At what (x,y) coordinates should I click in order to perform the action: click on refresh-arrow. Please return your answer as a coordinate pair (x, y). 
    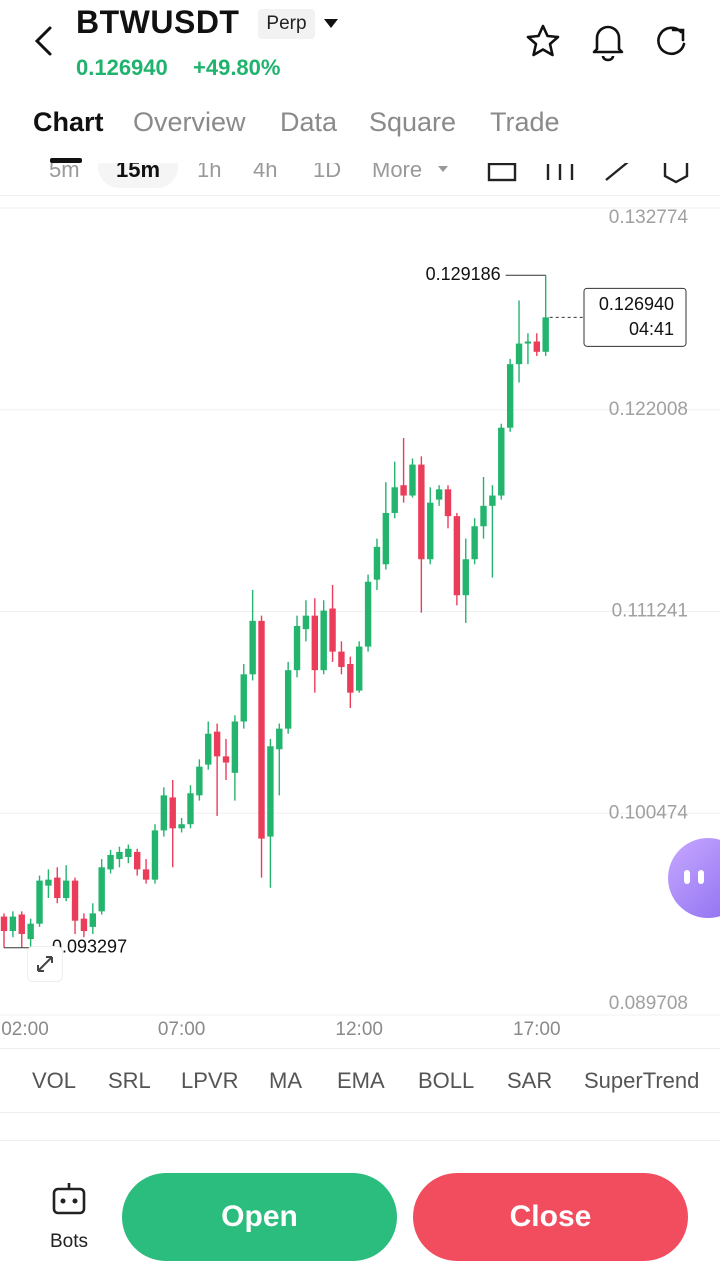
    Looking at the image, I should click on (678, 35).